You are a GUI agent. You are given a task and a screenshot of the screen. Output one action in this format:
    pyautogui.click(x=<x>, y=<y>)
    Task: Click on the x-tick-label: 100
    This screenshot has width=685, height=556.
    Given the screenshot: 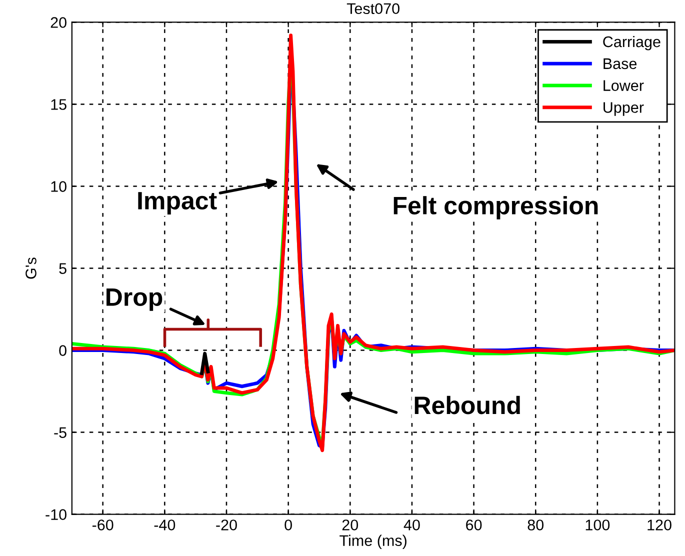 What is the action you would take?
    pyautogui.click(x=598, y=525)
    